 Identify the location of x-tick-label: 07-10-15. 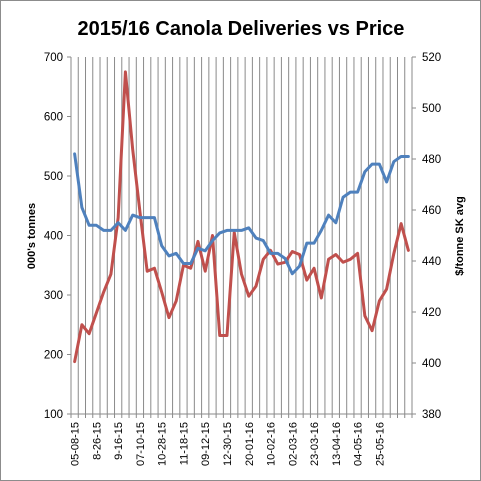
(141, 444).